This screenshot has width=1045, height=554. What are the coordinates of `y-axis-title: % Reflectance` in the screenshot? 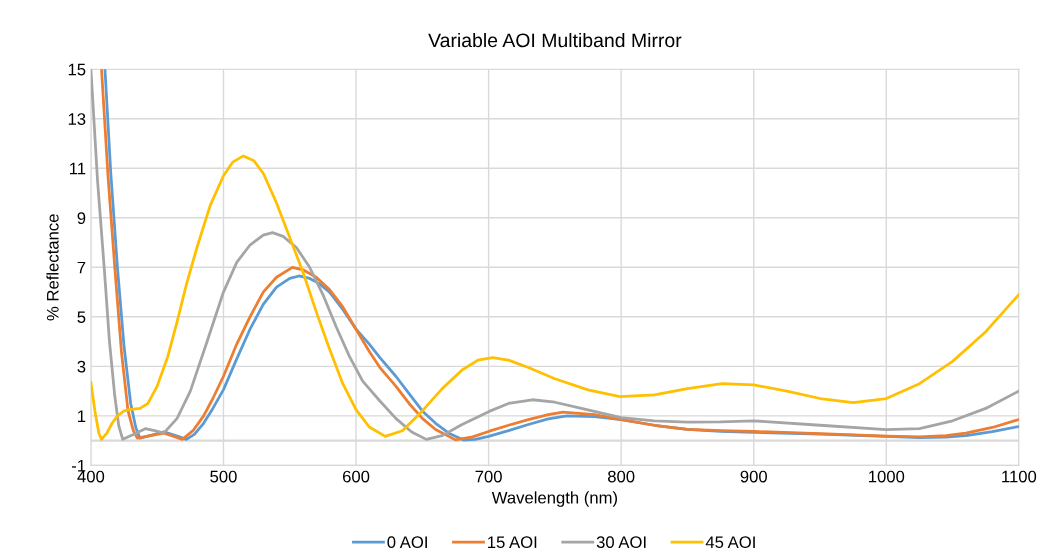 It's located at (52, 267).